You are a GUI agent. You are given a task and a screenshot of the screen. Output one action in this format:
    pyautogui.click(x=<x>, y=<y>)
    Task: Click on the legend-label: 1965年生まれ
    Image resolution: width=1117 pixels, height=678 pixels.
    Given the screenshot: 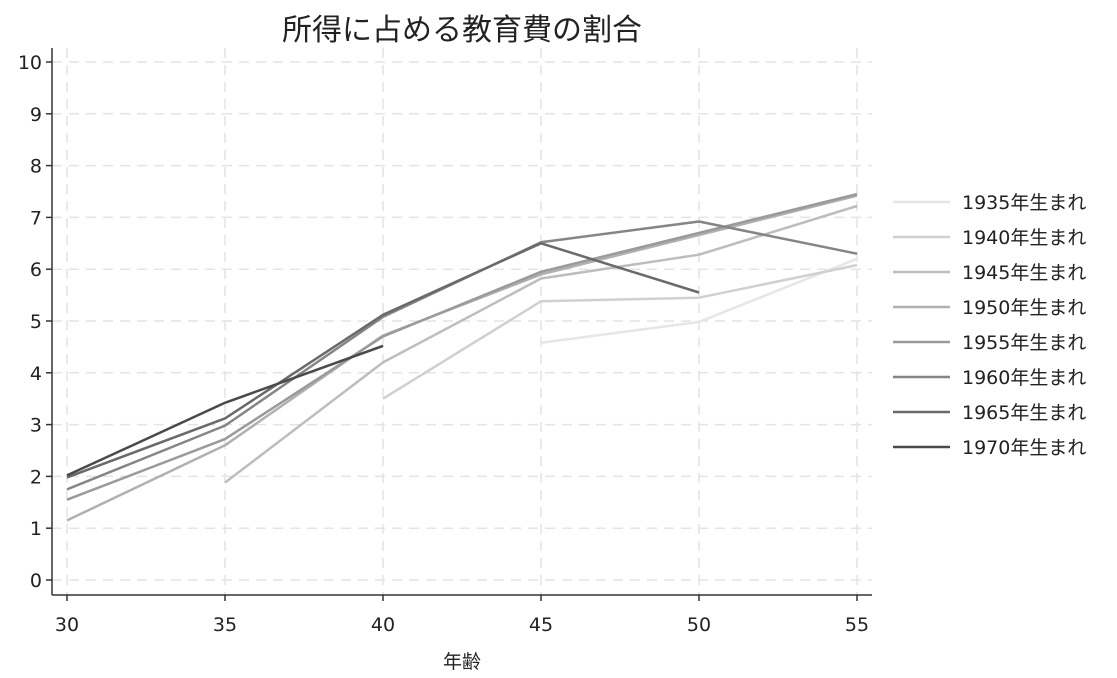 What is the action you would take?
    pyautogui.click(x=1024, y=413)
    